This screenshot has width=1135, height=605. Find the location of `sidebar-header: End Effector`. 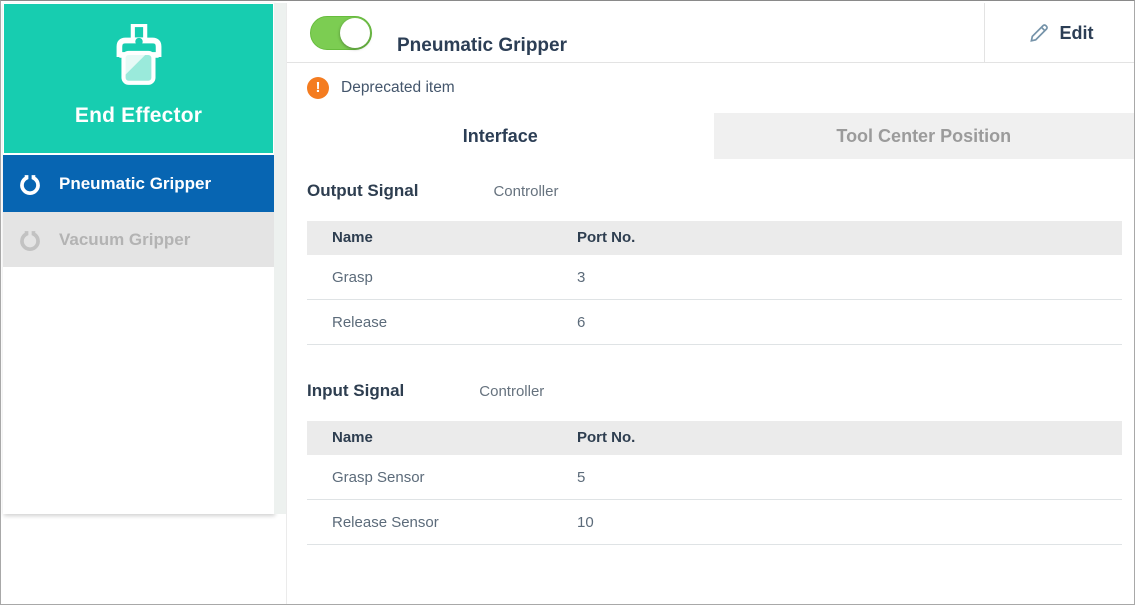

sidebar-header: End Effector is located at coordinates (138, 78).